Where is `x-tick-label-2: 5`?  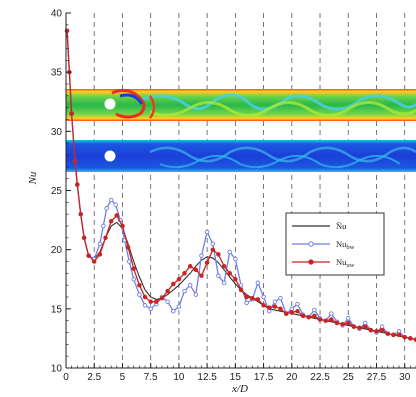 x-tick-label-2: 5 is located at coordinates (123, 377).